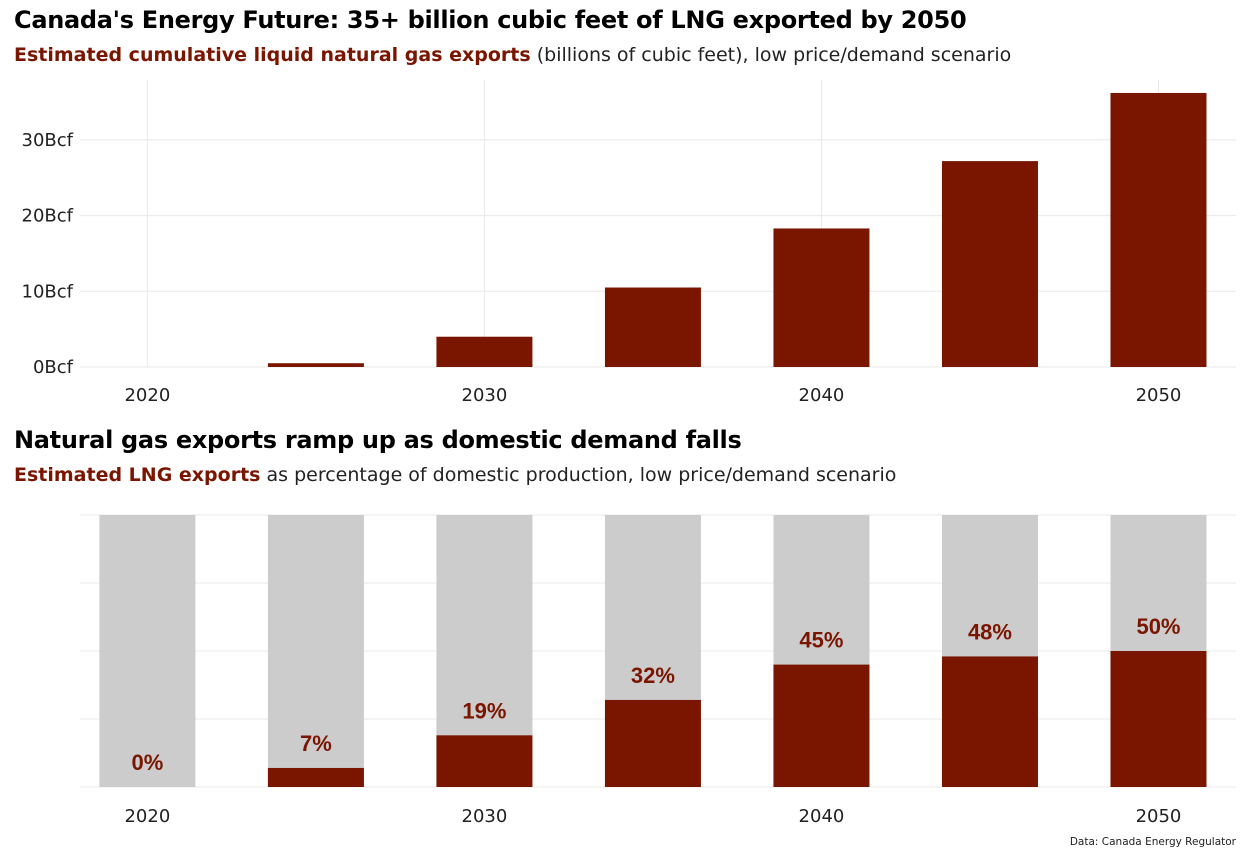 The width and height of the screenshot is (1250, 851). I want to click on chart2-bar-label: 19%, so click(484, 710).